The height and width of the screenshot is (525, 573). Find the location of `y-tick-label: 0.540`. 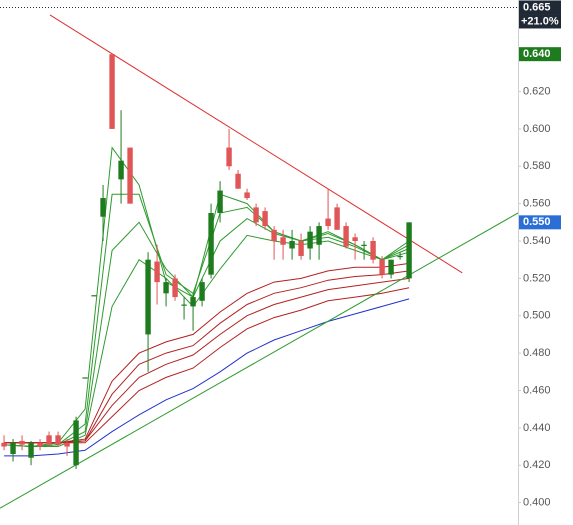

y-tick-label: 0.540 is located at coordinates (537, 241).